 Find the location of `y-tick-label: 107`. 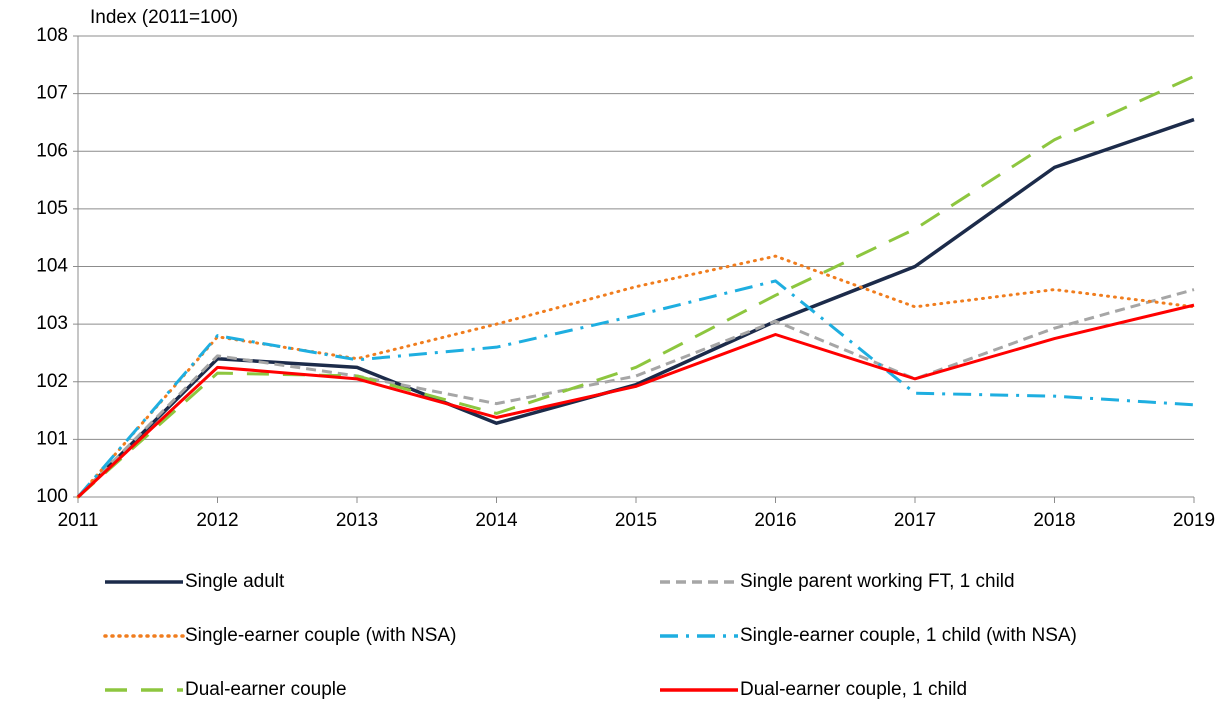

y-tick-label: 107 is located at coordinates (52, 93).